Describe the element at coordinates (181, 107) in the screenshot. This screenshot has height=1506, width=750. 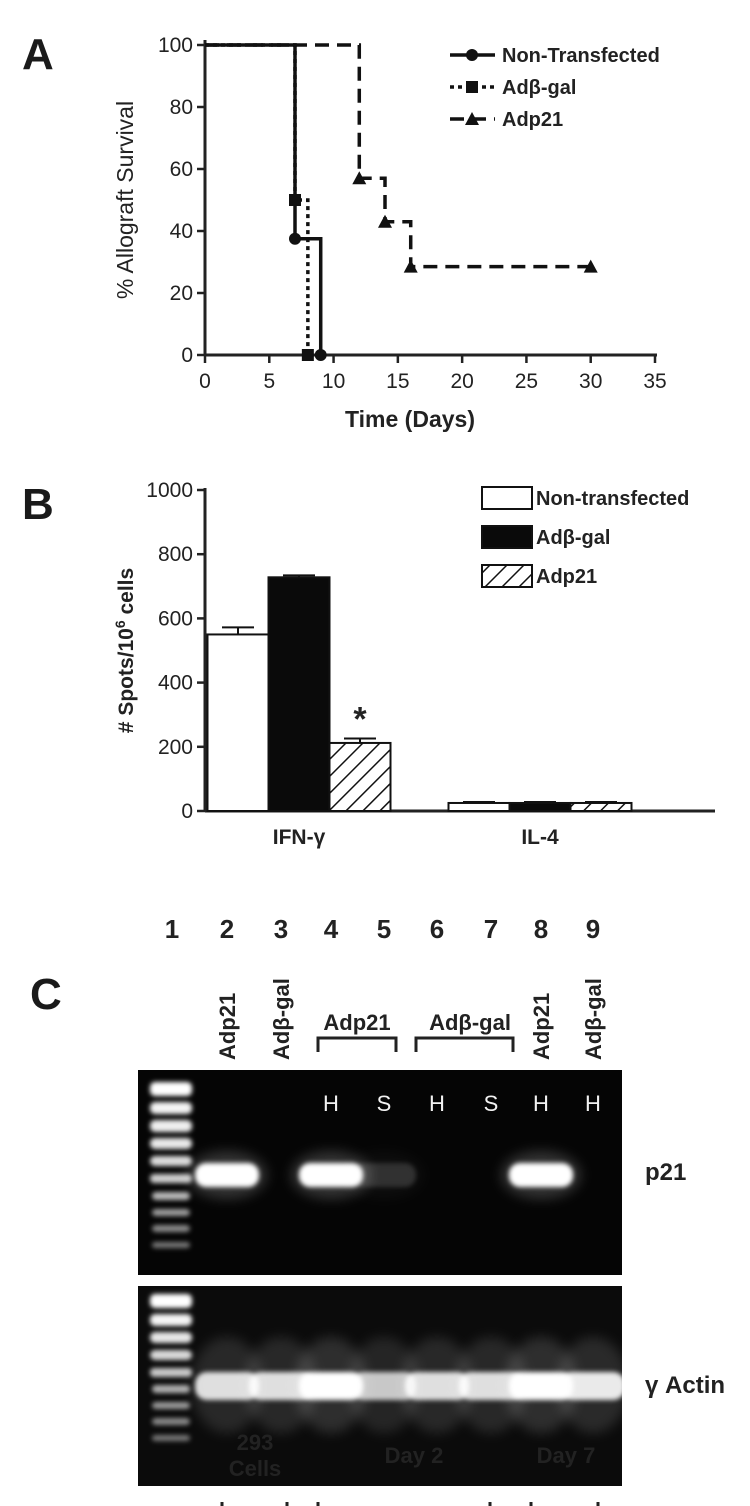
I see `y-tick-label: 80` at that location.